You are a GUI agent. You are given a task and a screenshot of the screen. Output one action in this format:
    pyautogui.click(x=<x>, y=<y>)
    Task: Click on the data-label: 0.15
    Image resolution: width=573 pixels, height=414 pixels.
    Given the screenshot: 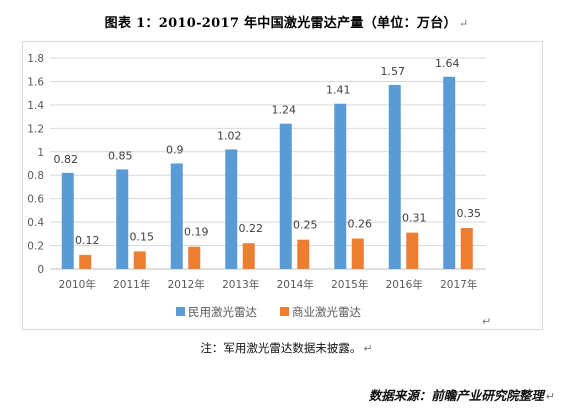 What is the action you would take?
    pyautogui.click(x=142, y=236)
    